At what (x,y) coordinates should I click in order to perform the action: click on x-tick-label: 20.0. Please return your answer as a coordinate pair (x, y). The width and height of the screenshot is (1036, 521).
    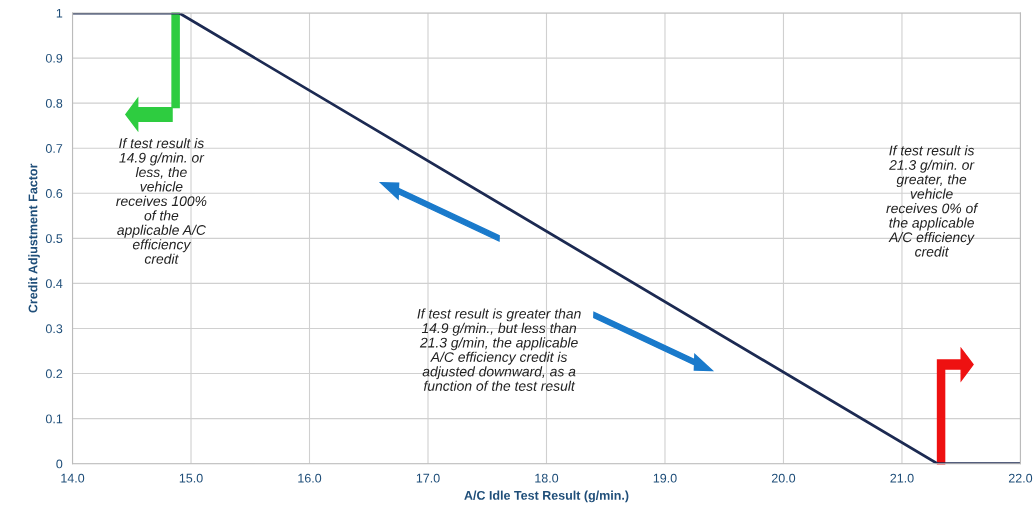
    Looking at the image, I should click on (783, 478).